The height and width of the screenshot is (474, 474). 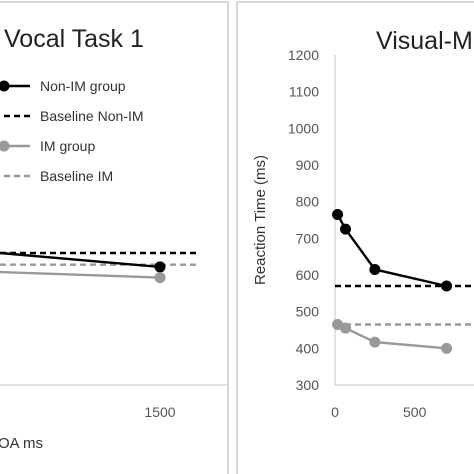 What do you see at coordinates (308, 275) in the screenshot?
I see `right-y-tick-label: 600` at bounding box center [308, 275].